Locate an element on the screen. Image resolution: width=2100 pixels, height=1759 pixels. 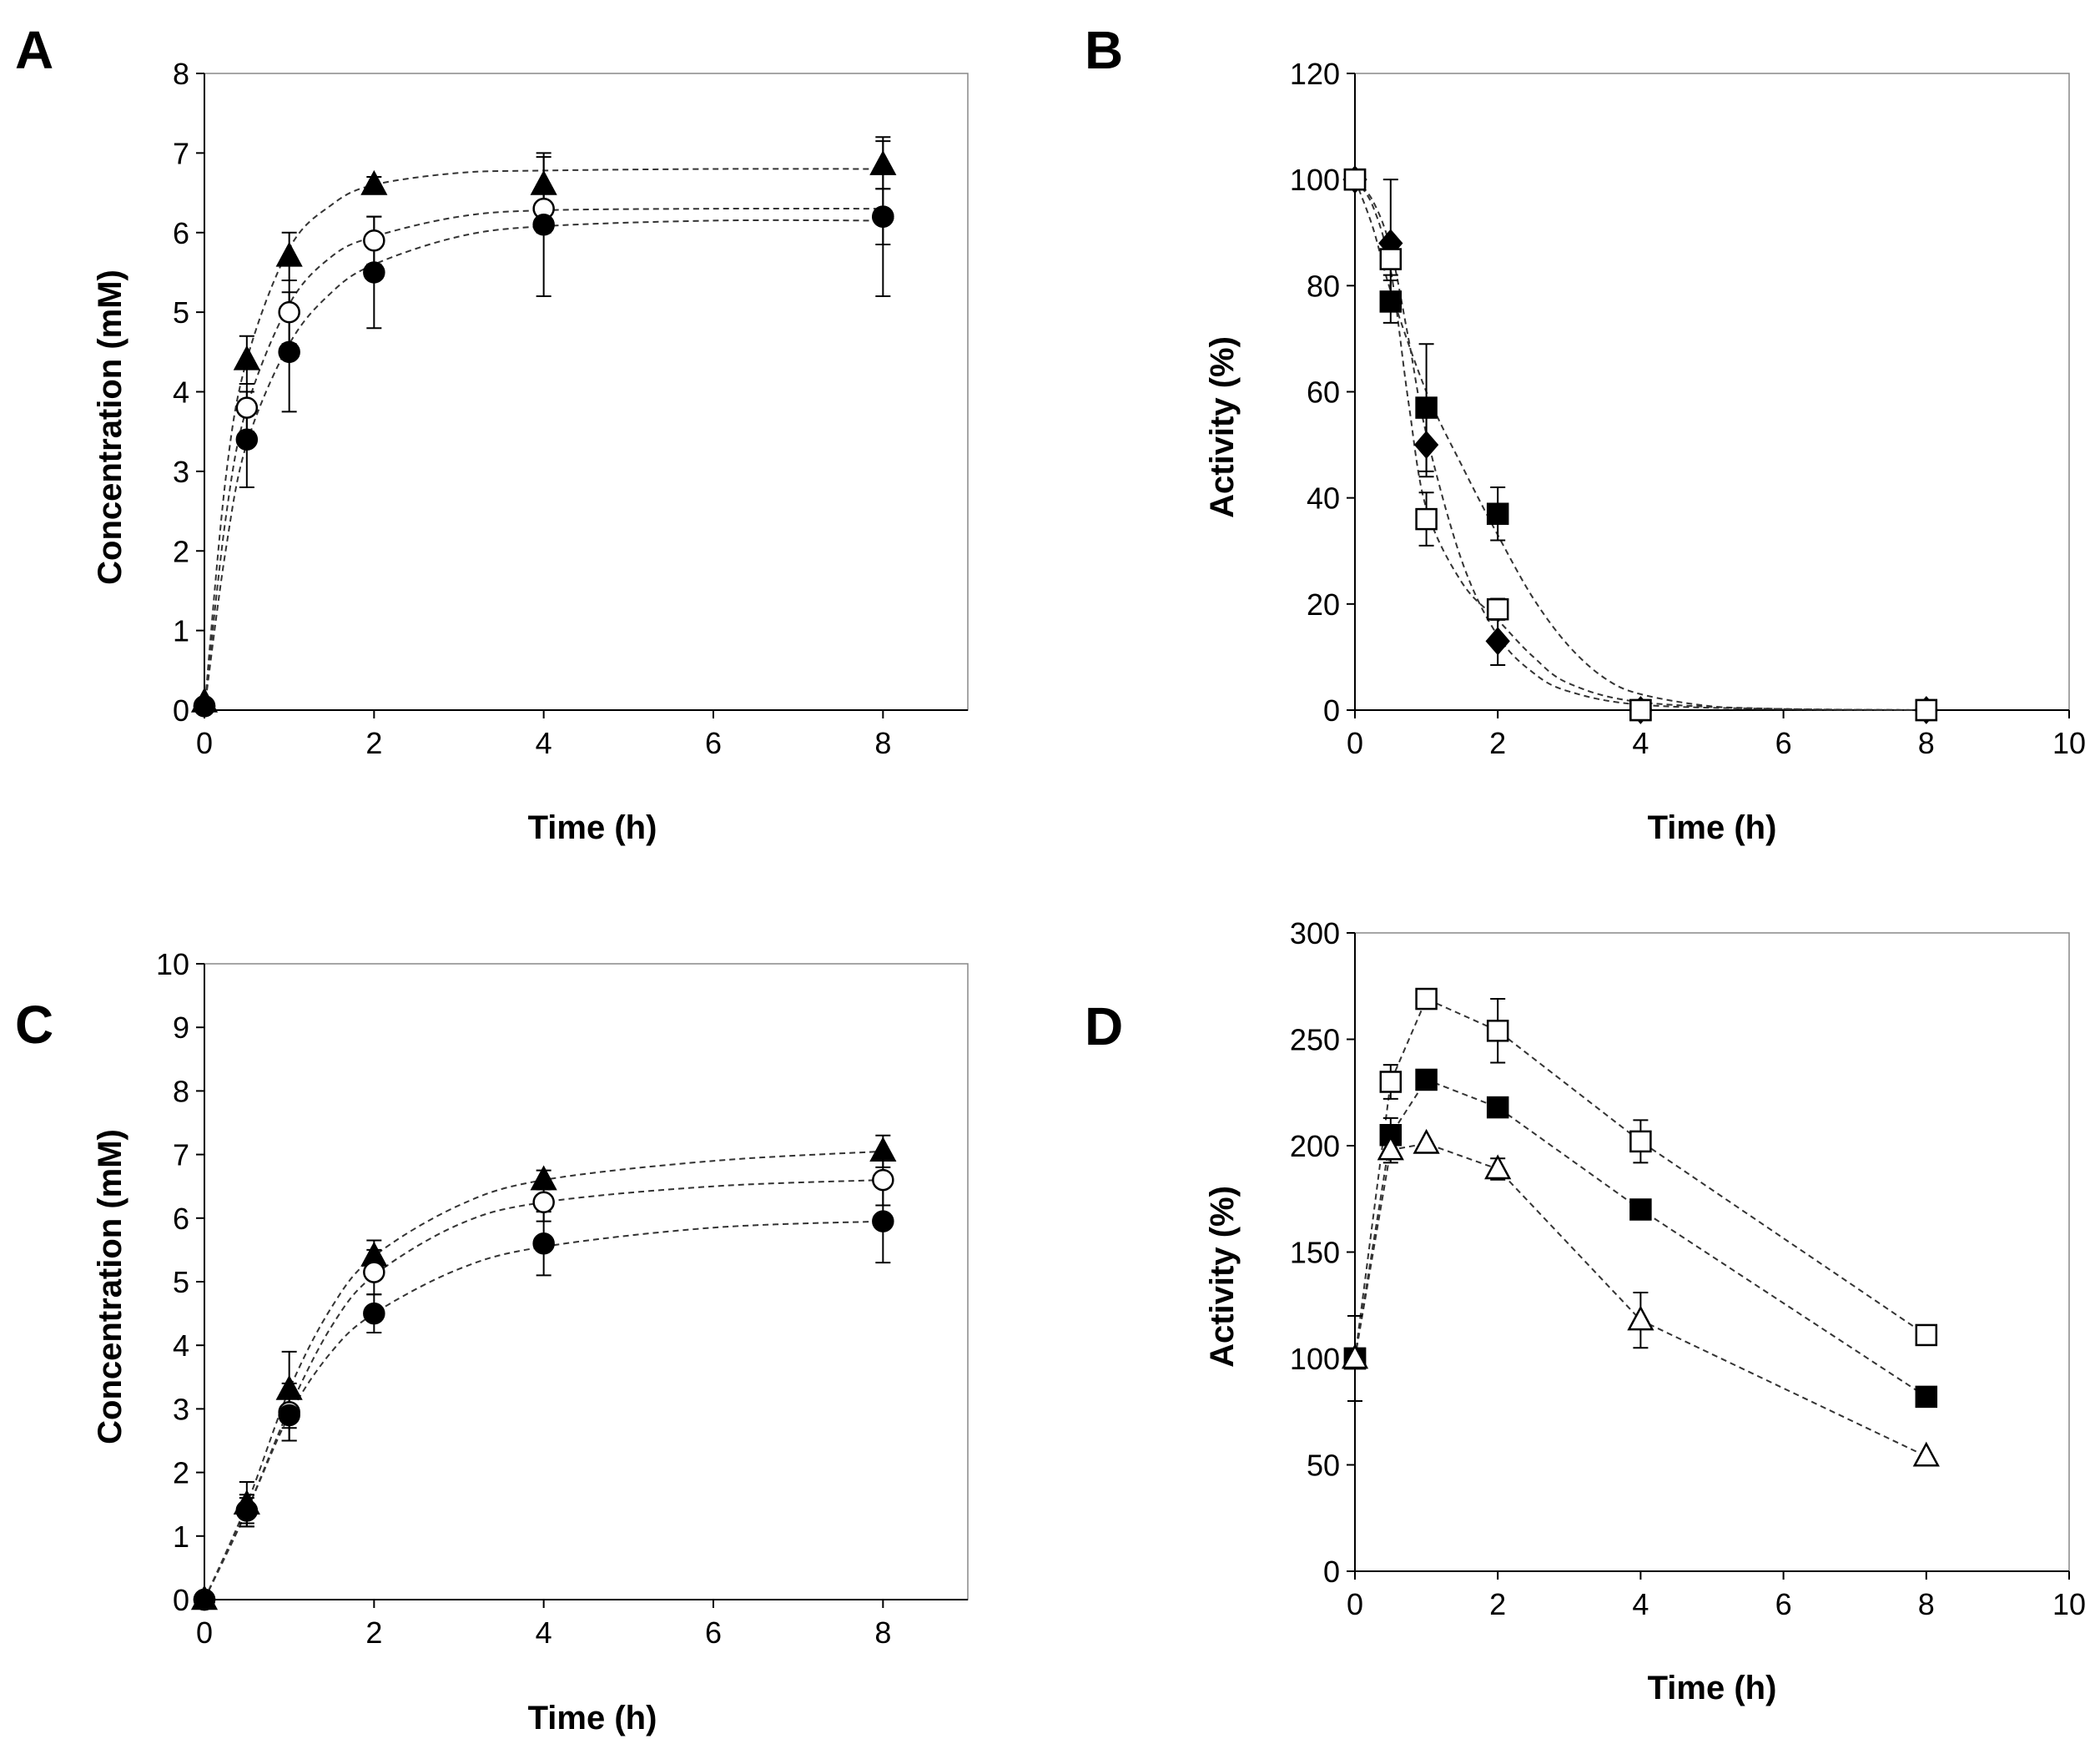
panel-b-x-tick-label: 6 is located at coordinates (1783, 743).